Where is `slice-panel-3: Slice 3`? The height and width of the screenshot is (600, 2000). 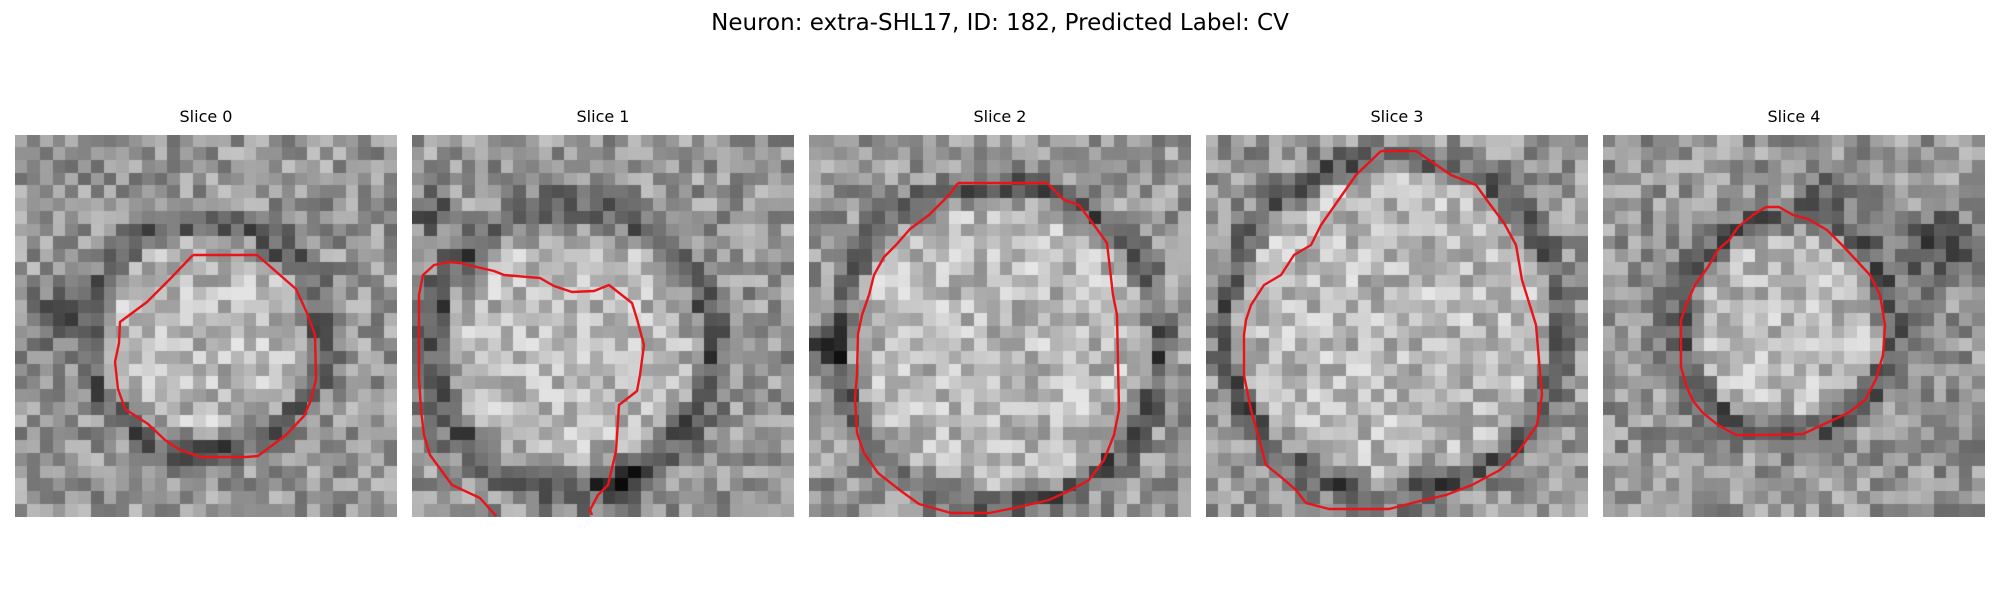 slice-panel-3: Slice 3 is located at coordinates (1397, 312).